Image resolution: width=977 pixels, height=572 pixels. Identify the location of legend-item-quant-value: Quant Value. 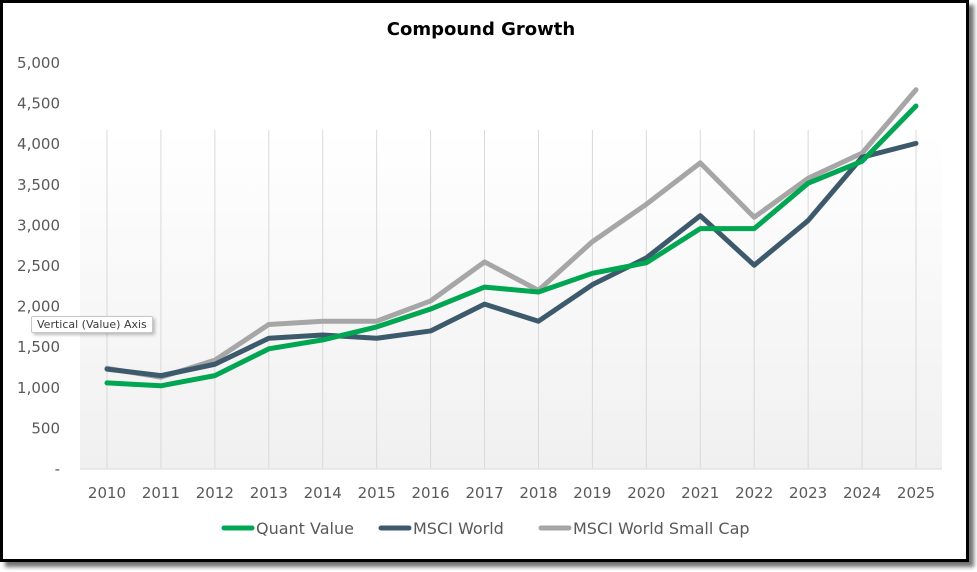
(287, 528).